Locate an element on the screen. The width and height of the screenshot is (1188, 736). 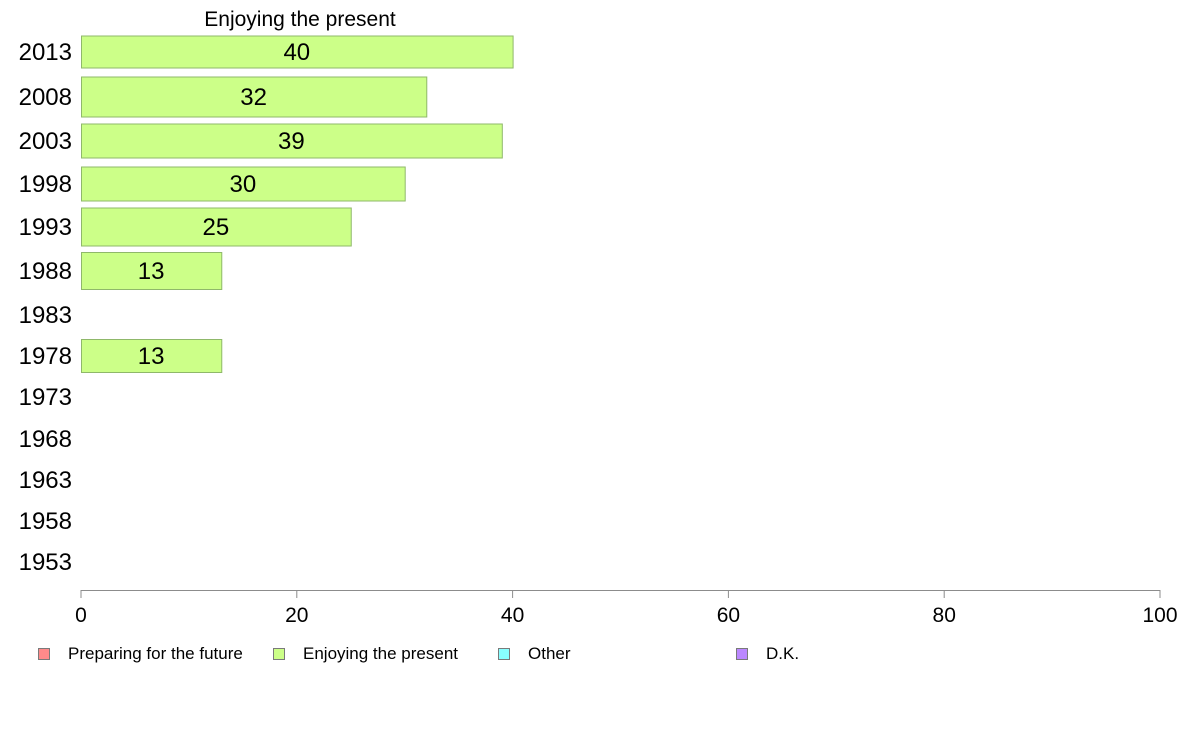
x-axis: 0 20 40 60 80 100 is located at coordinates (626, 608).